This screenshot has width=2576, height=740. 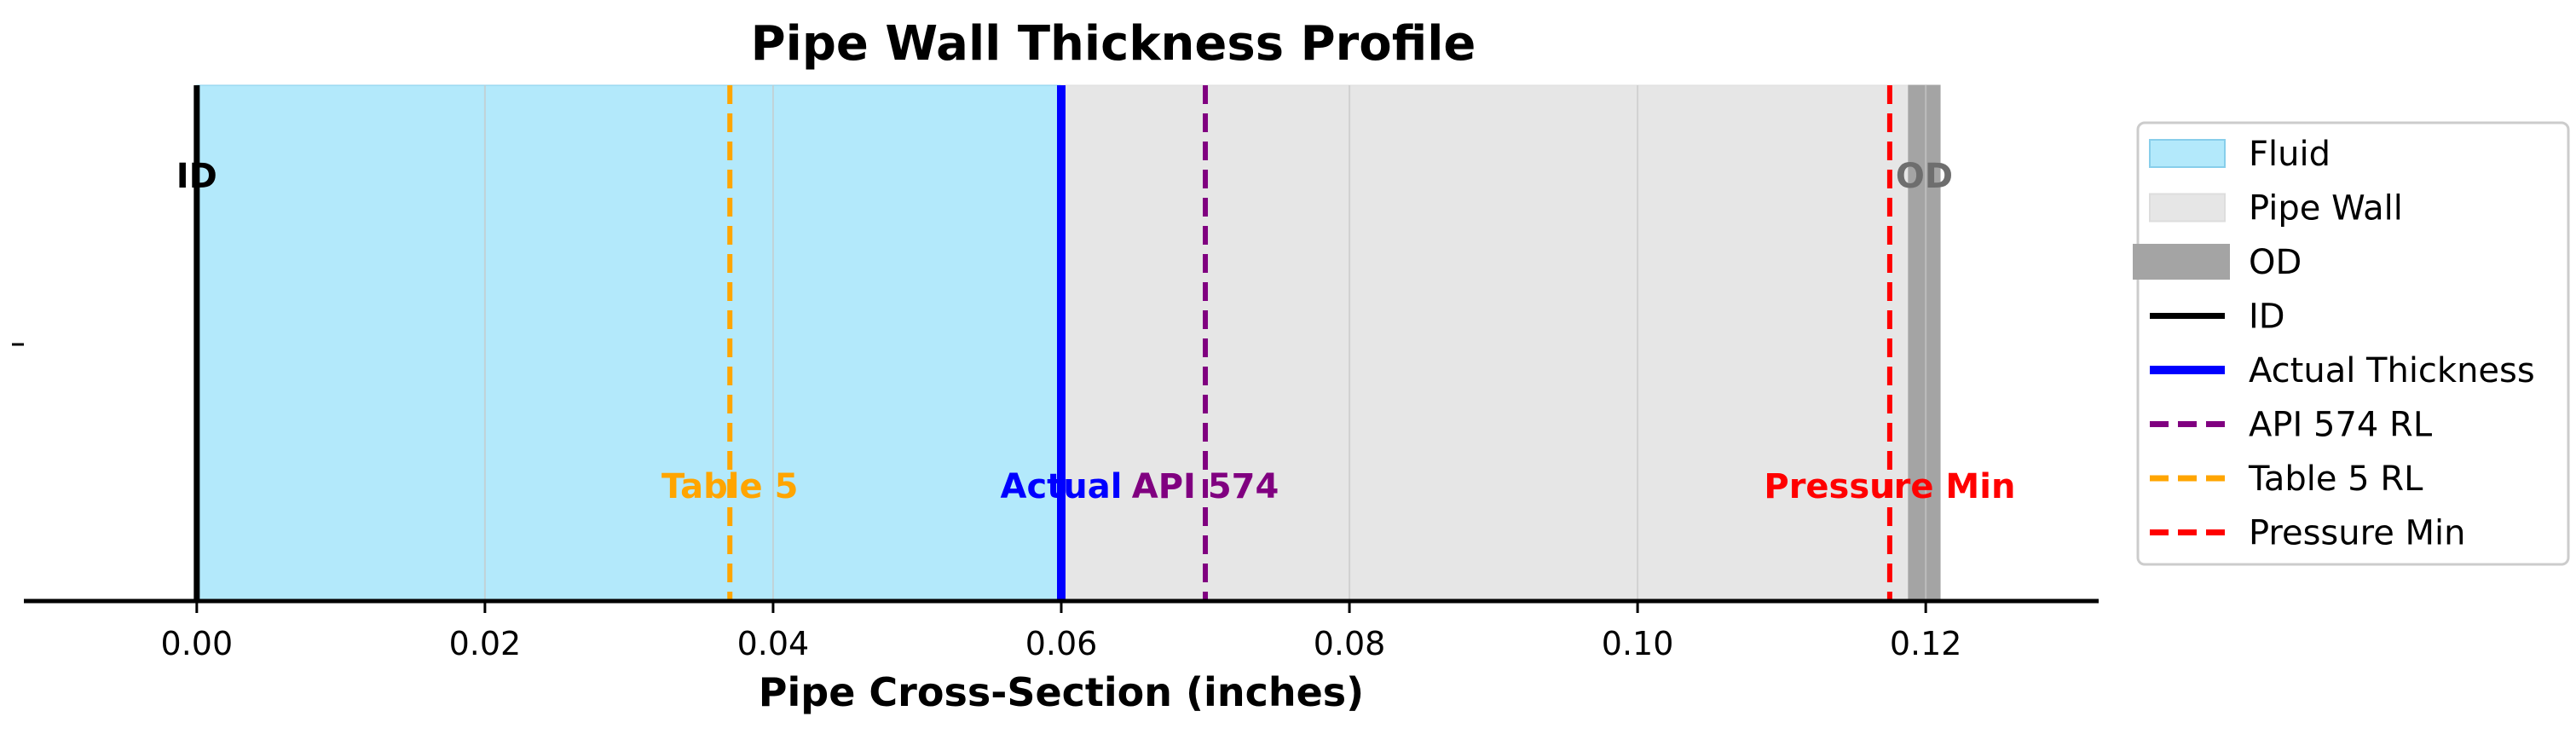 I want to click on x-tick-label-6: 0.12, so click(x=1926, y=643).